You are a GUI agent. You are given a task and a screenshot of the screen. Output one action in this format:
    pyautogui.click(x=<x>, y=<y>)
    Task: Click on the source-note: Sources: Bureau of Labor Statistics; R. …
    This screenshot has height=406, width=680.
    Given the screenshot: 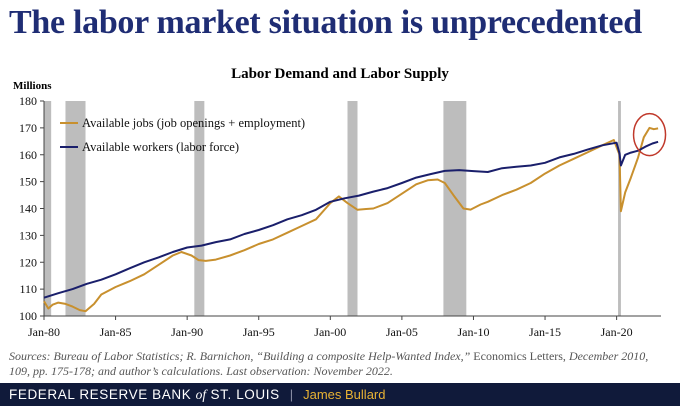 What is the action you would take?
    pyautogui.click(x=339, y=364)
    